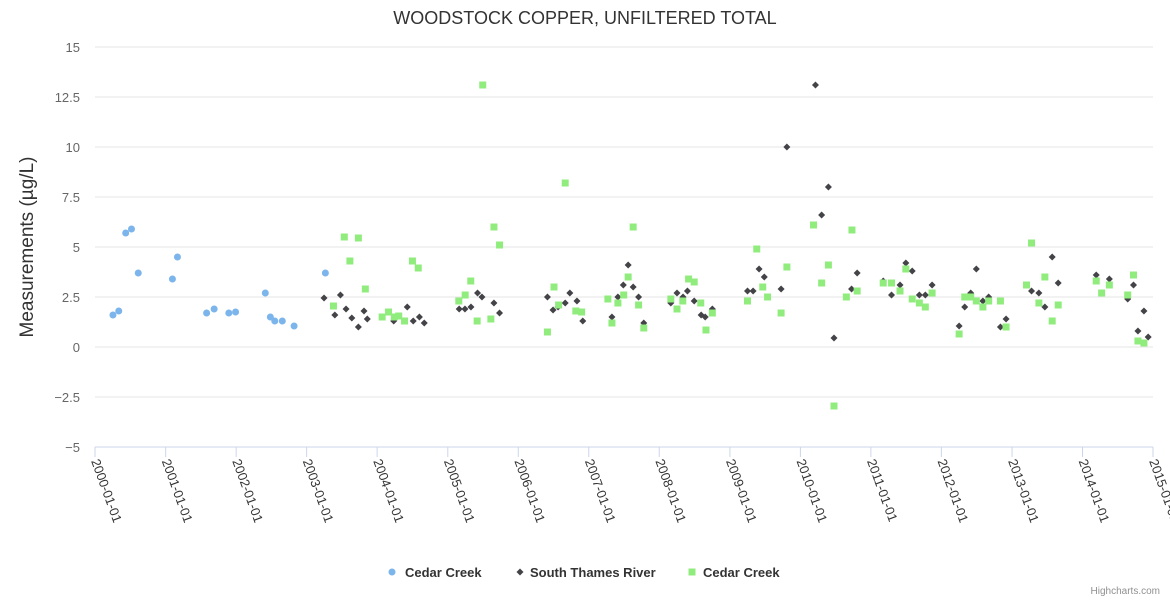  I want to click on x-tick-label: 2002-01-01, so click(247, 491).